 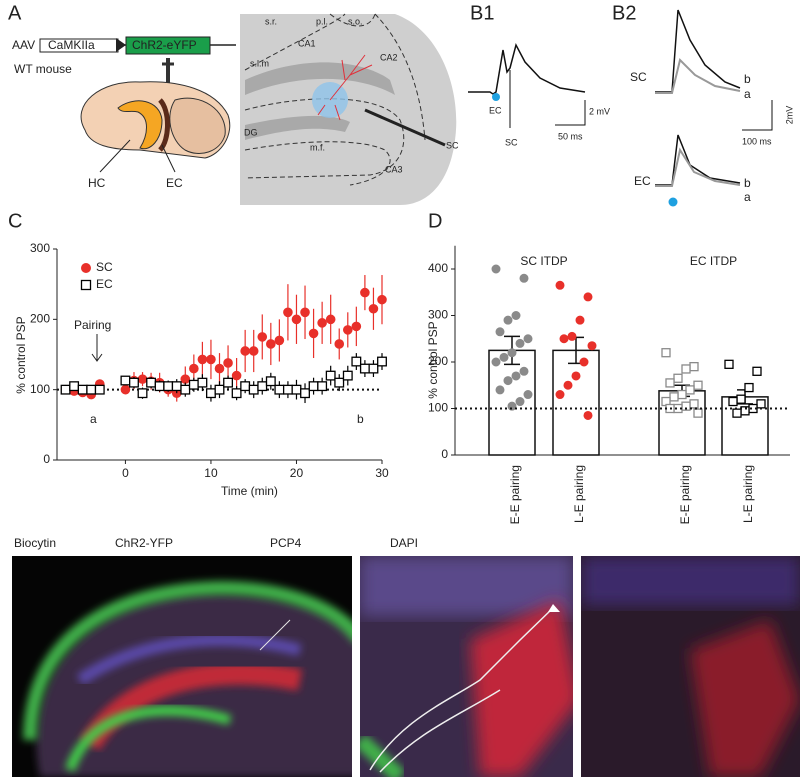 What do you see at coordinates (543, 261) in the screenshot?
I see `group-label: SC ITDP` at bounding box center [543, 261].